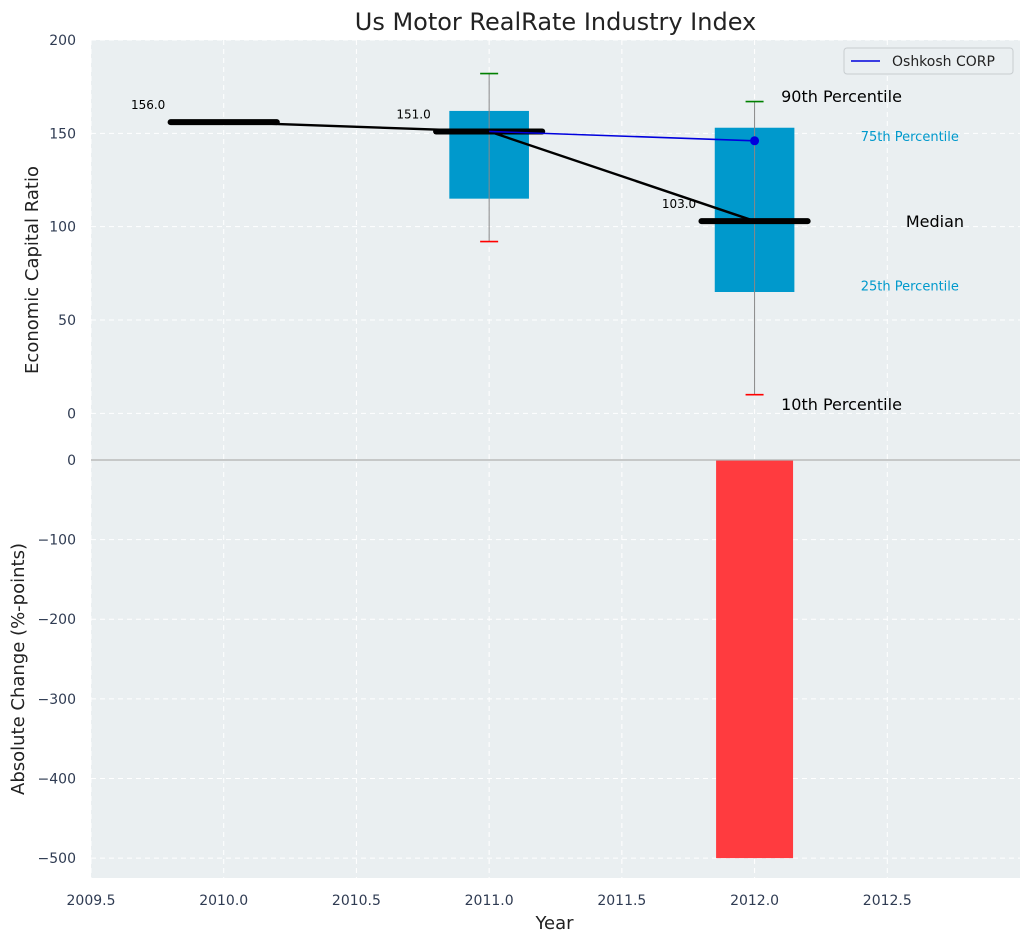 The height and width of the screenshot is (946, 1029). What do you see at coordinates (841, 404) in the screenshot?
I see `annotation-4: 10th Percentile` at bounding box center [841, 404].